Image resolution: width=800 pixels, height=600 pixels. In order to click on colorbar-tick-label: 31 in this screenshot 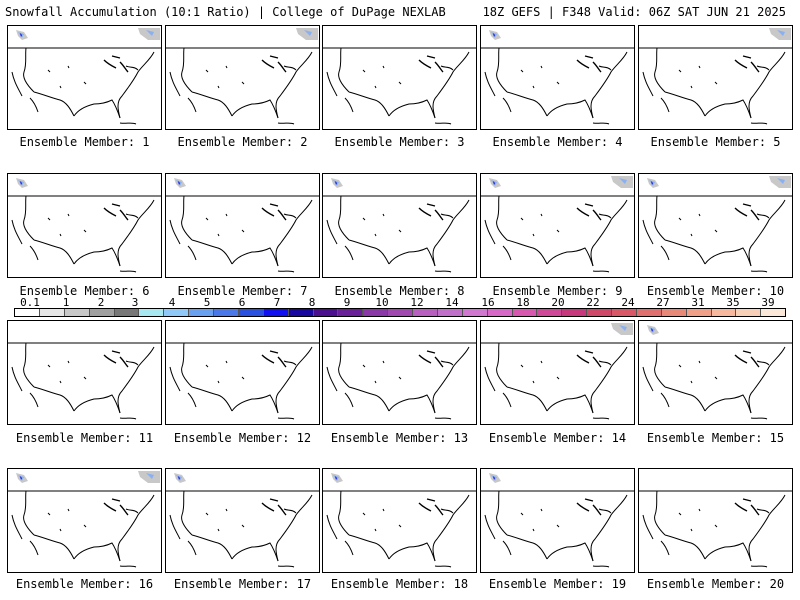, I will do `click(698, 302)`.